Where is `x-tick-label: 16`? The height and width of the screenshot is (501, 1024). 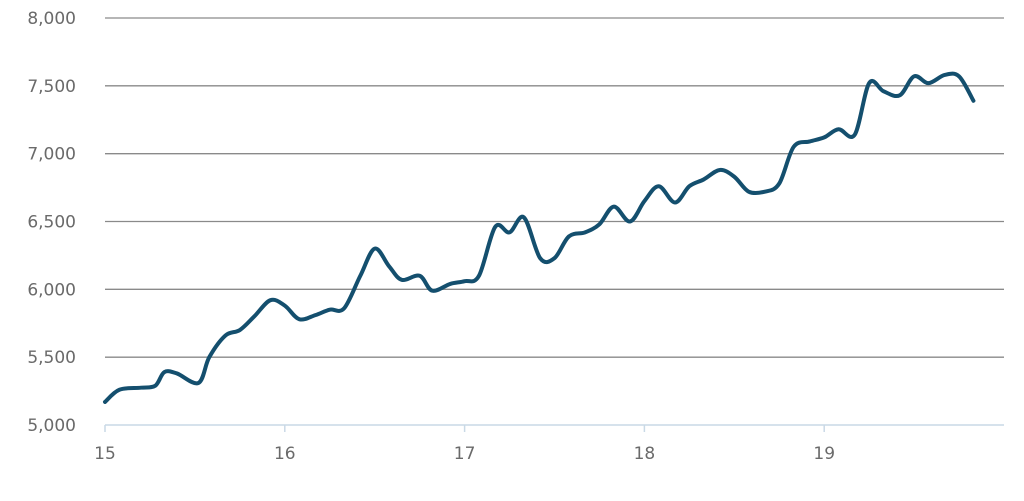
x-tick-label: 16 is located at coordinates (285, 454).